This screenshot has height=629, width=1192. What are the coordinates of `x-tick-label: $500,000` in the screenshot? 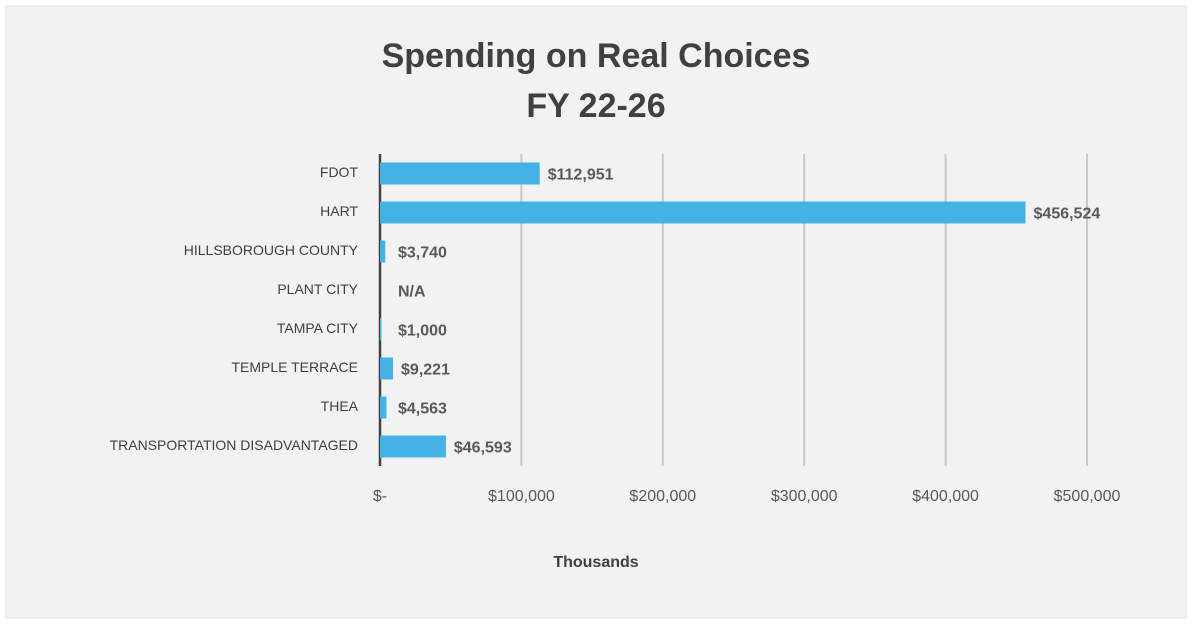 It's located at (1087, 496).